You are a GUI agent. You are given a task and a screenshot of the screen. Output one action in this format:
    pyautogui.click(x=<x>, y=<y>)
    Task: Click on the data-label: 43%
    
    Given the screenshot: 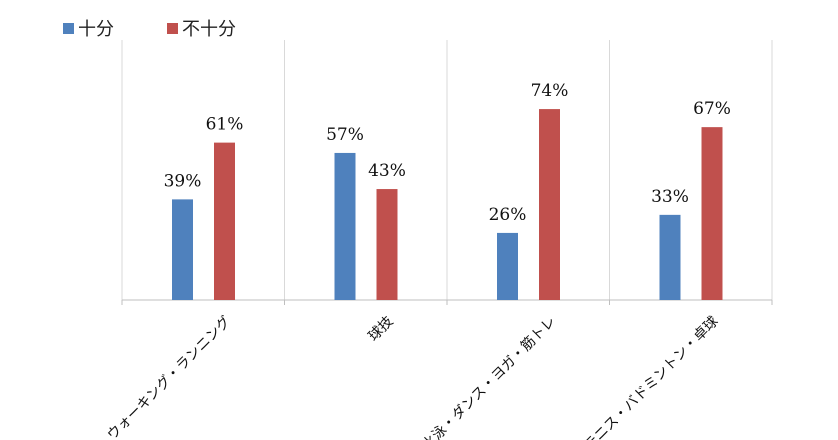 What is the action you would take?
    pyautogui.click(x=387, y=171)
    